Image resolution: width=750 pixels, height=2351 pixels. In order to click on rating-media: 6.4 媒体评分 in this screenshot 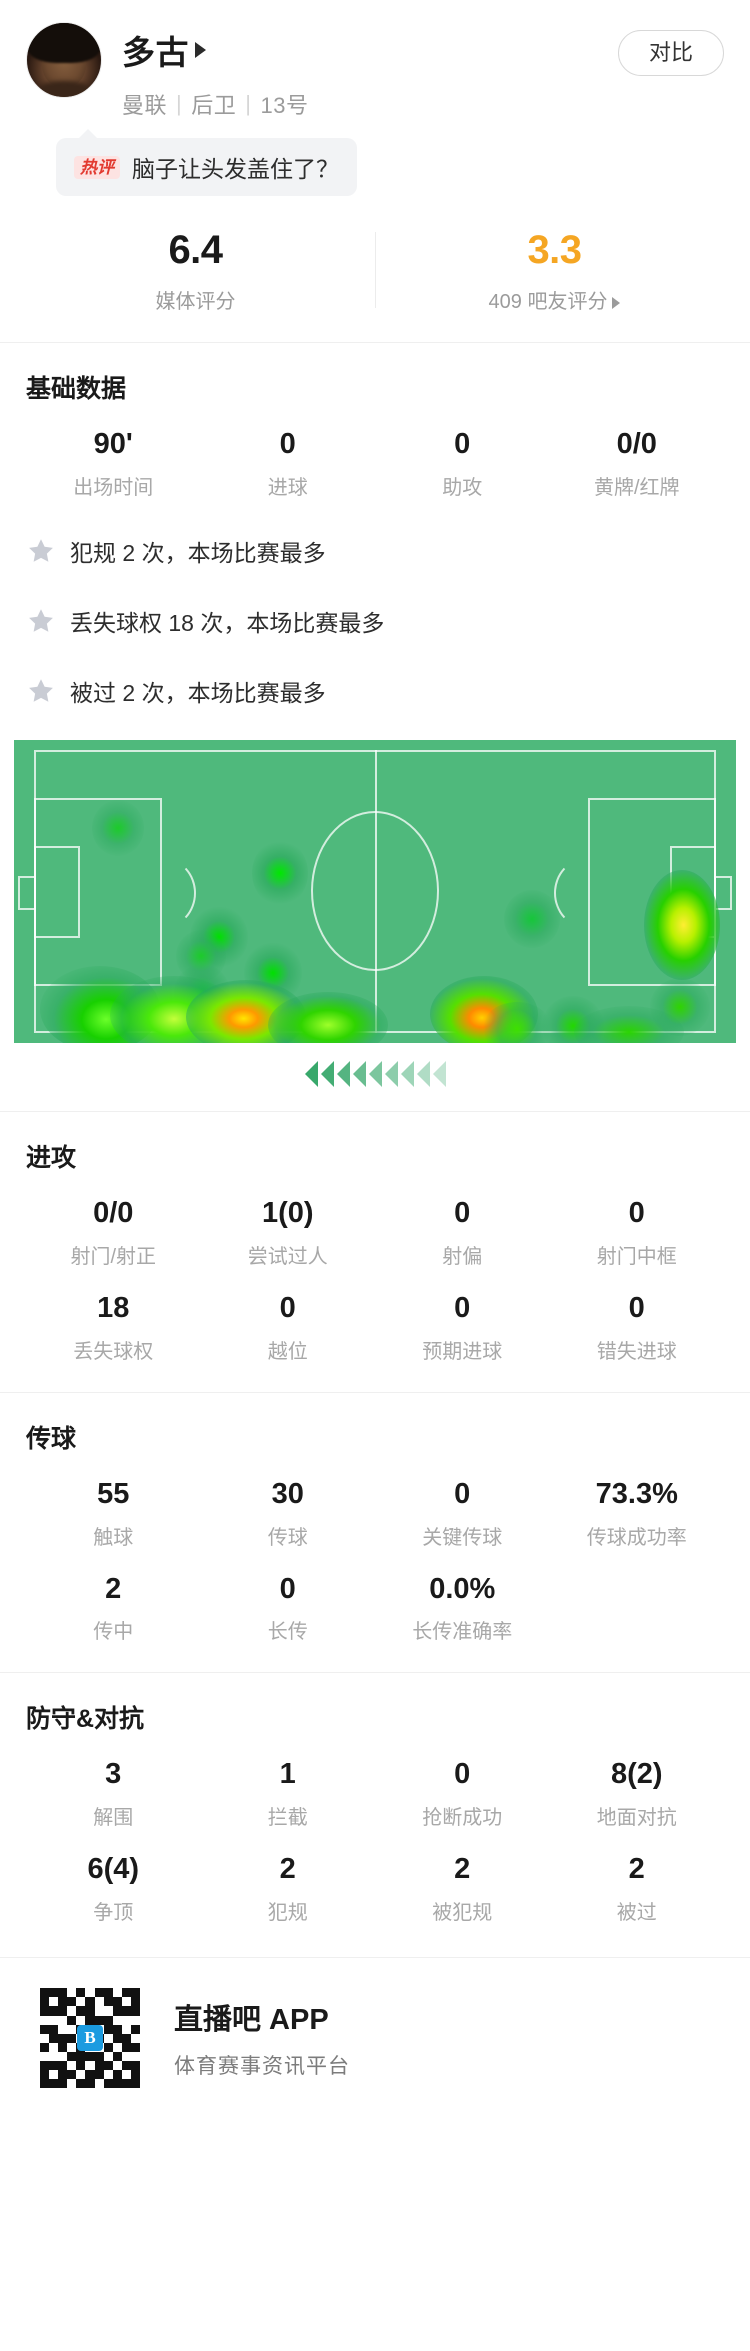, I will do `click(195, 270)`.